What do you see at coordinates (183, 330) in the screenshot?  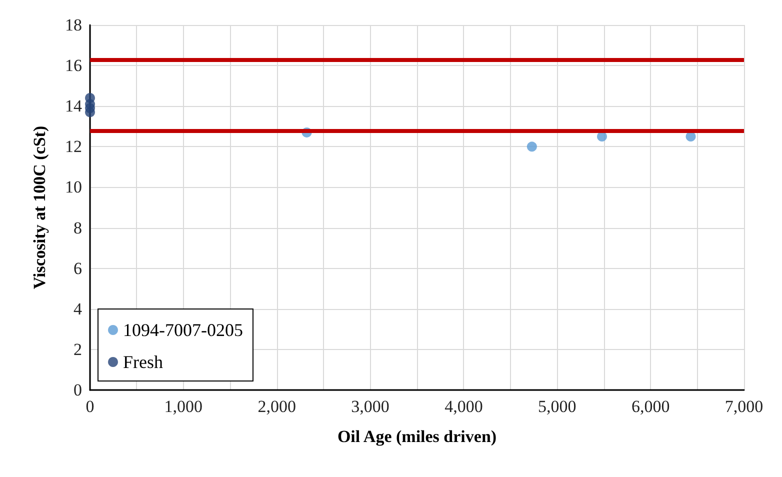 I see `legend-label: 1094-7007-0205` at bounding box center [183, 330].